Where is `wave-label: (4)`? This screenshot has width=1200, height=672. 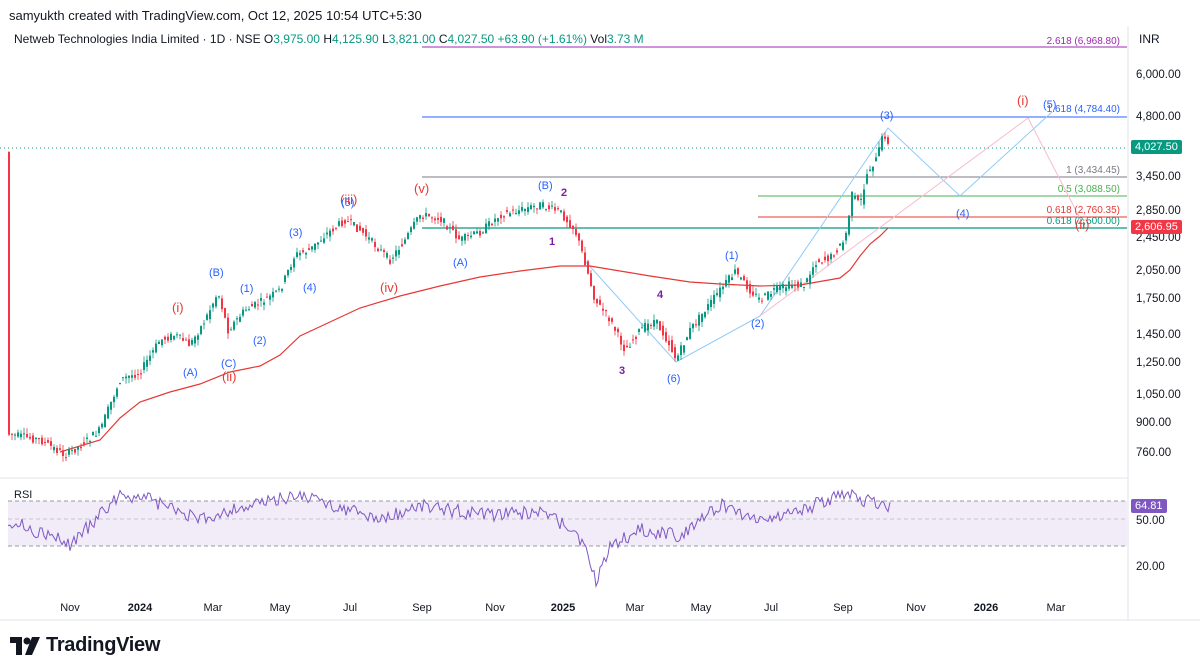
wave-label: (4) is located at coordinates (962, 214).